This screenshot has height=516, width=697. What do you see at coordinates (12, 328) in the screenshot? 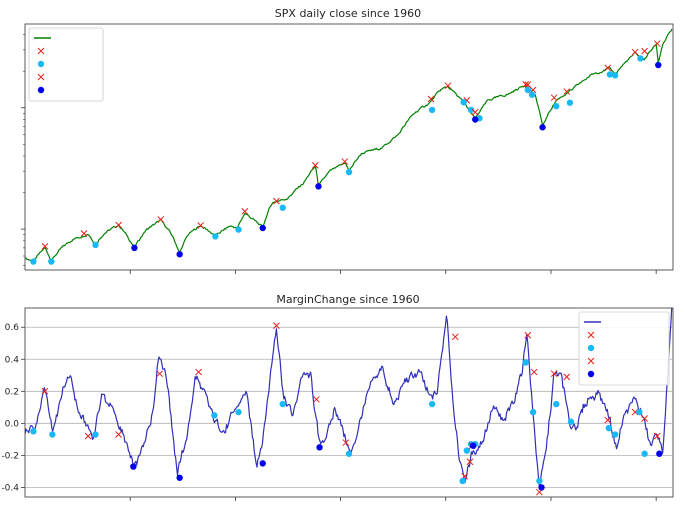
I see `y-tick-label: 0.6` at bounding box center [12, 328].